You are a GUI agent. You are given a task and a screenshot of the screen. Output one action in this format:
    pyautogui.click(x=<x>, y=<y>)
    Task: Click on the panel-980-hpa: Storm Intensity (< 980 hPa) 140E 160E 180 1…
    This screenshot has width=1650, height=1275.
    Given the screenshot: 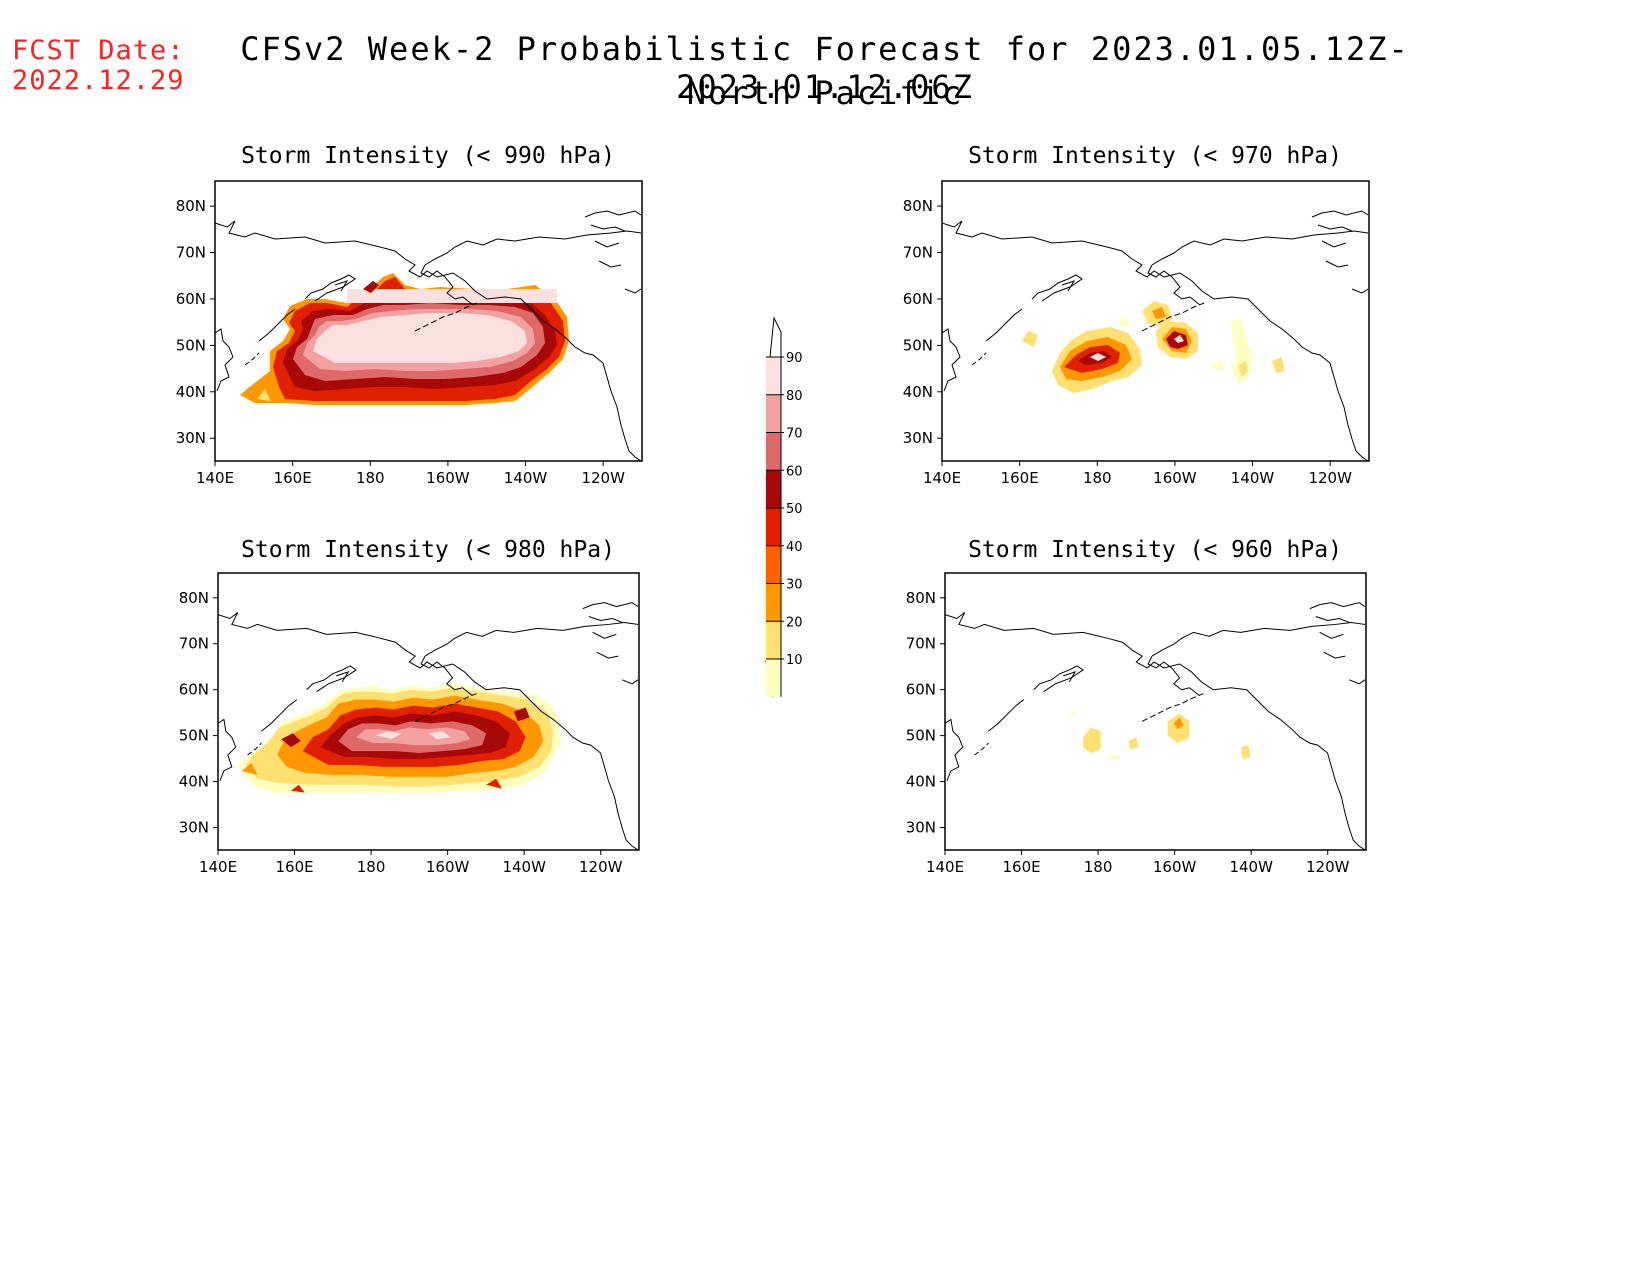 What is the action you would take?
    pyautogui.click(x=409, y=706)
    